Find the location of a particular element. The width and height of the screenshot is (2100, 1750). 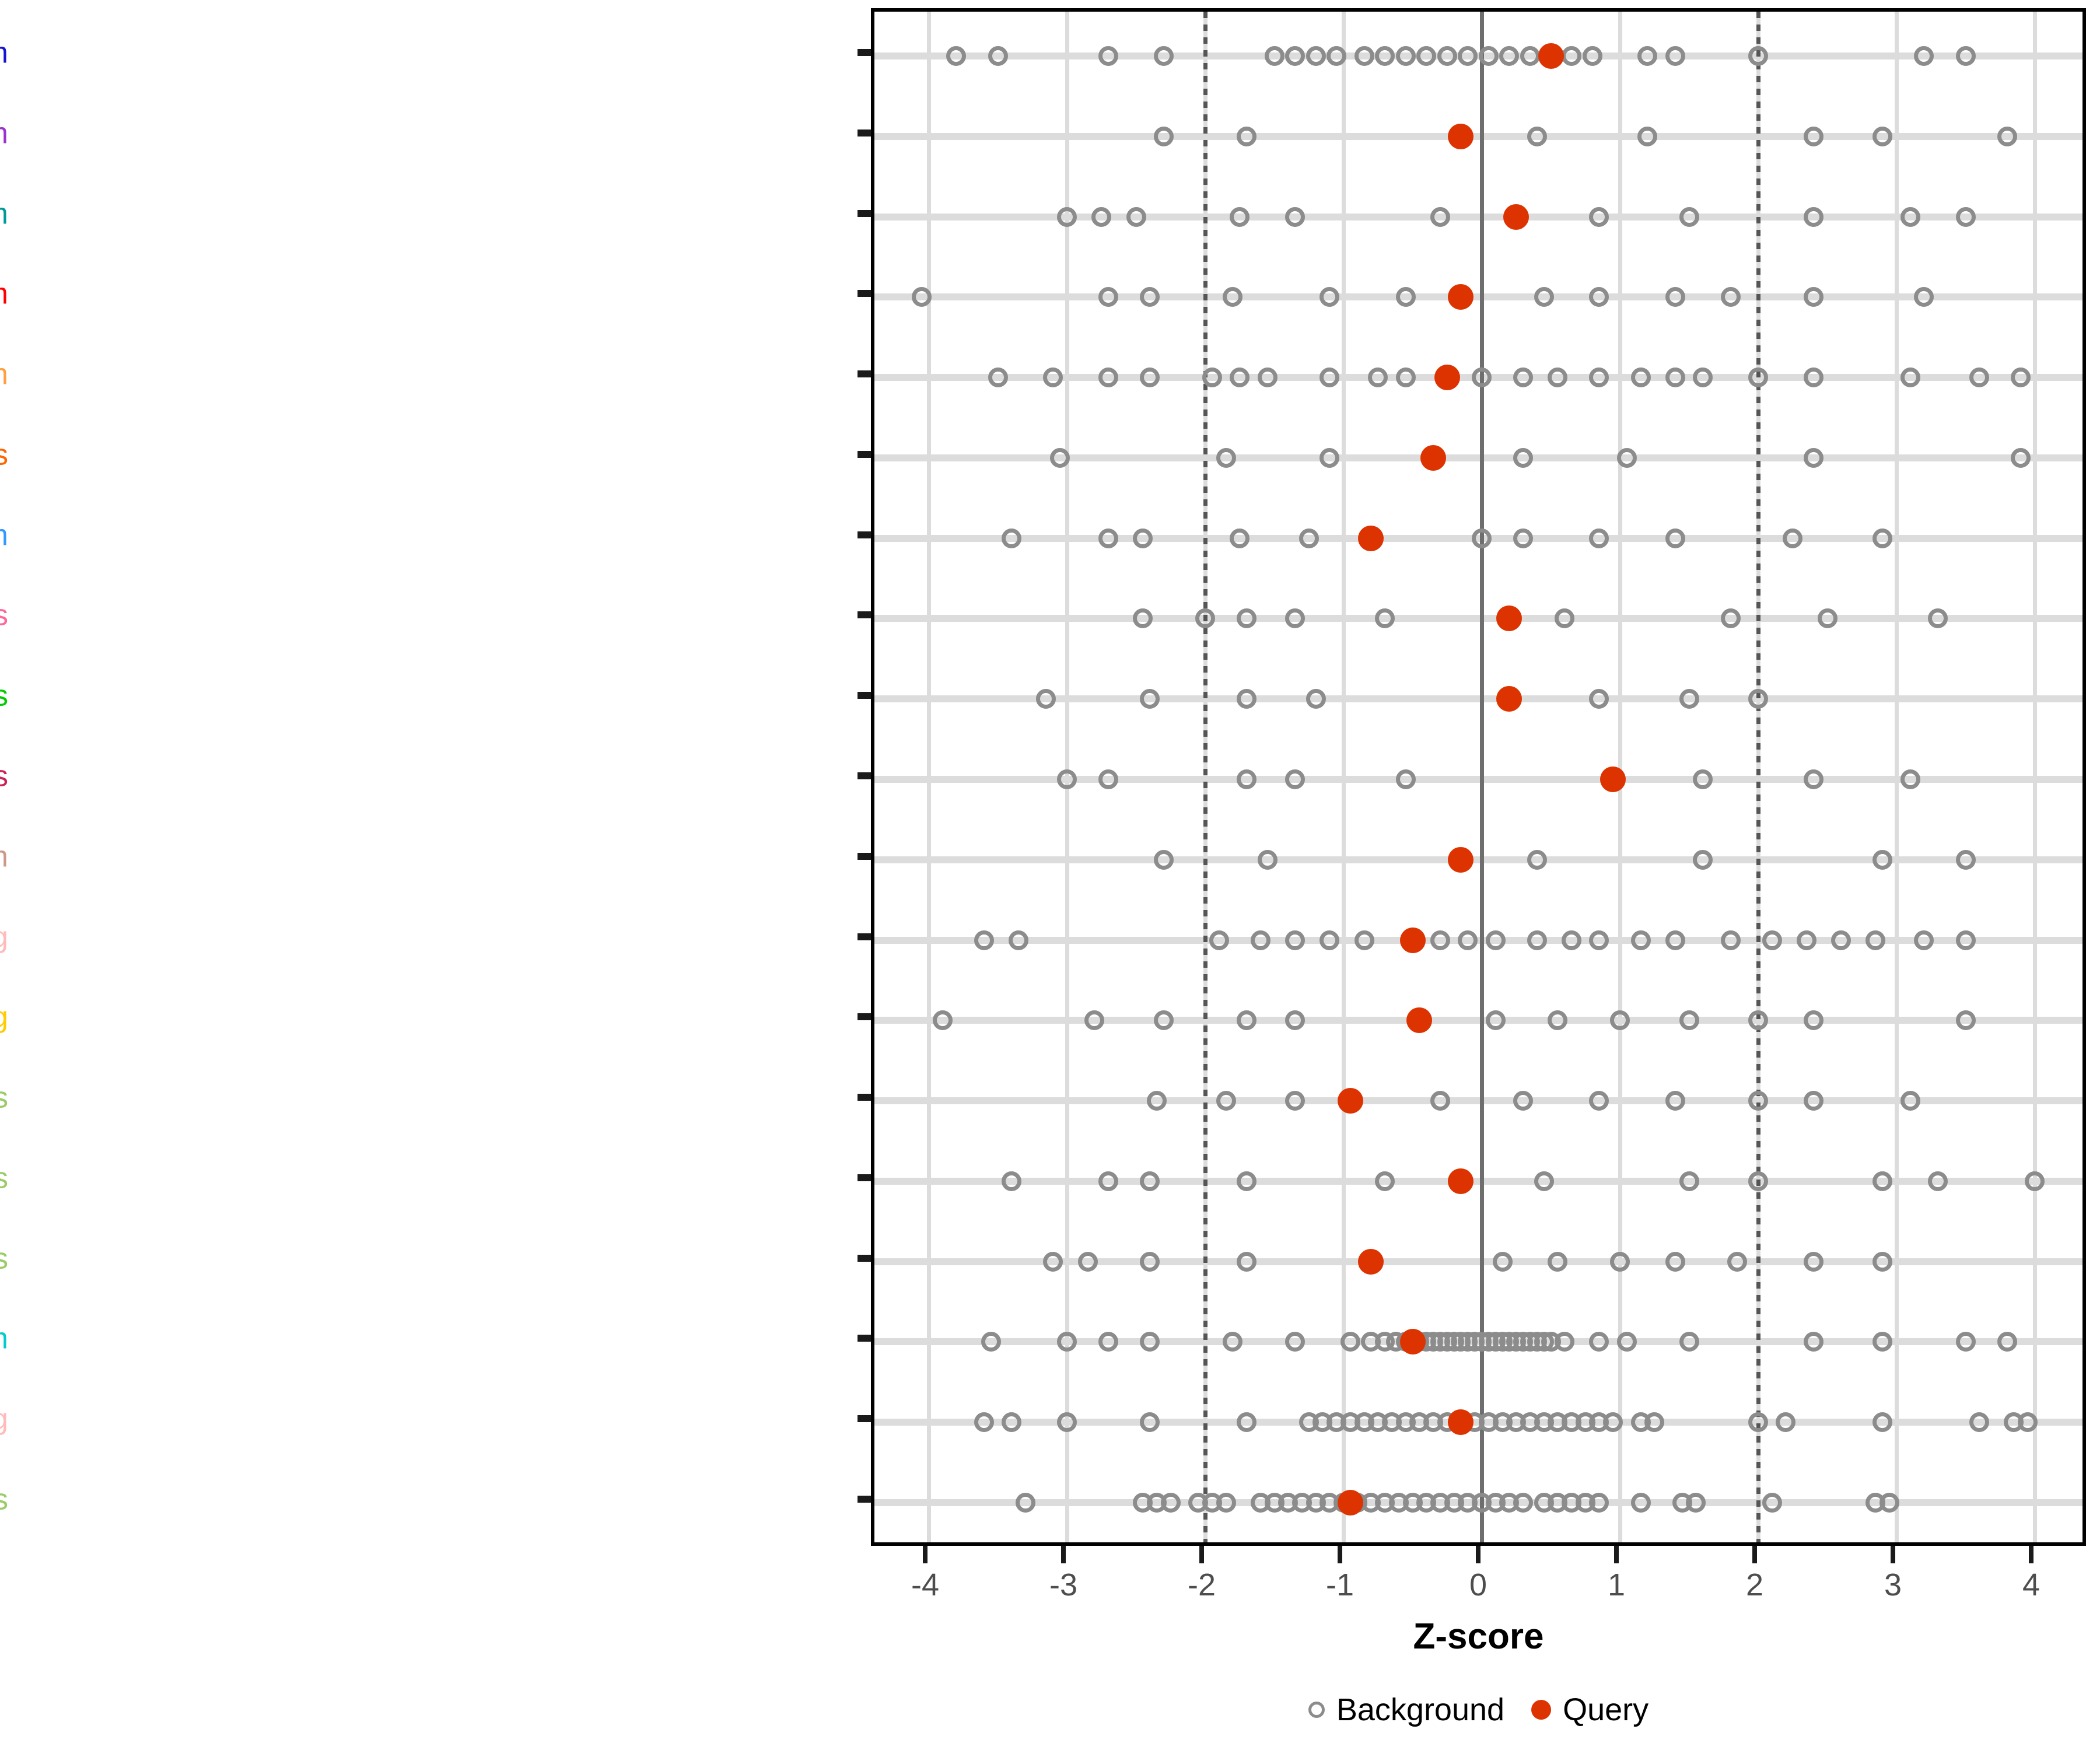

y-axis-category-label: Nucleotide metabolism is located at coordinates (4, 293).